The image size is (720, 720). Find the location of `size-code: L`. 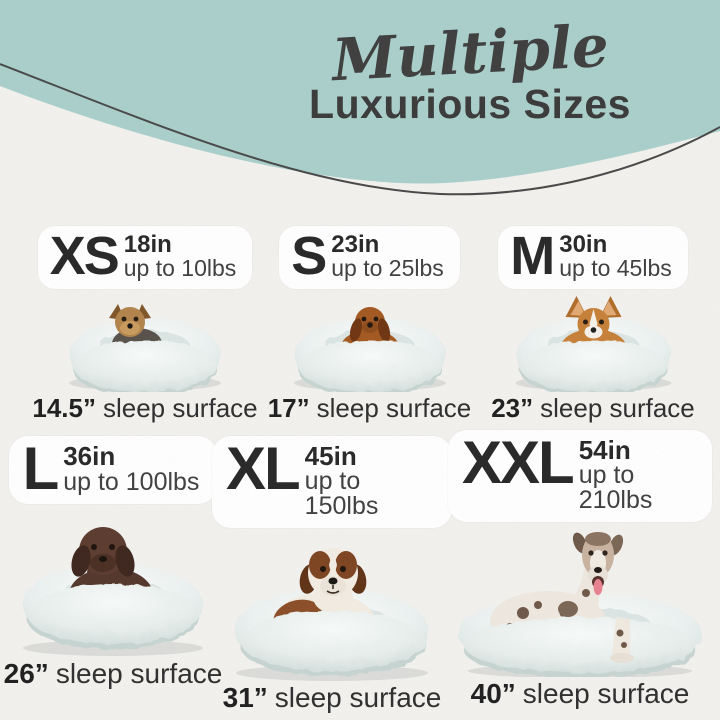

size-code: L is located at coordinates (41, 468).